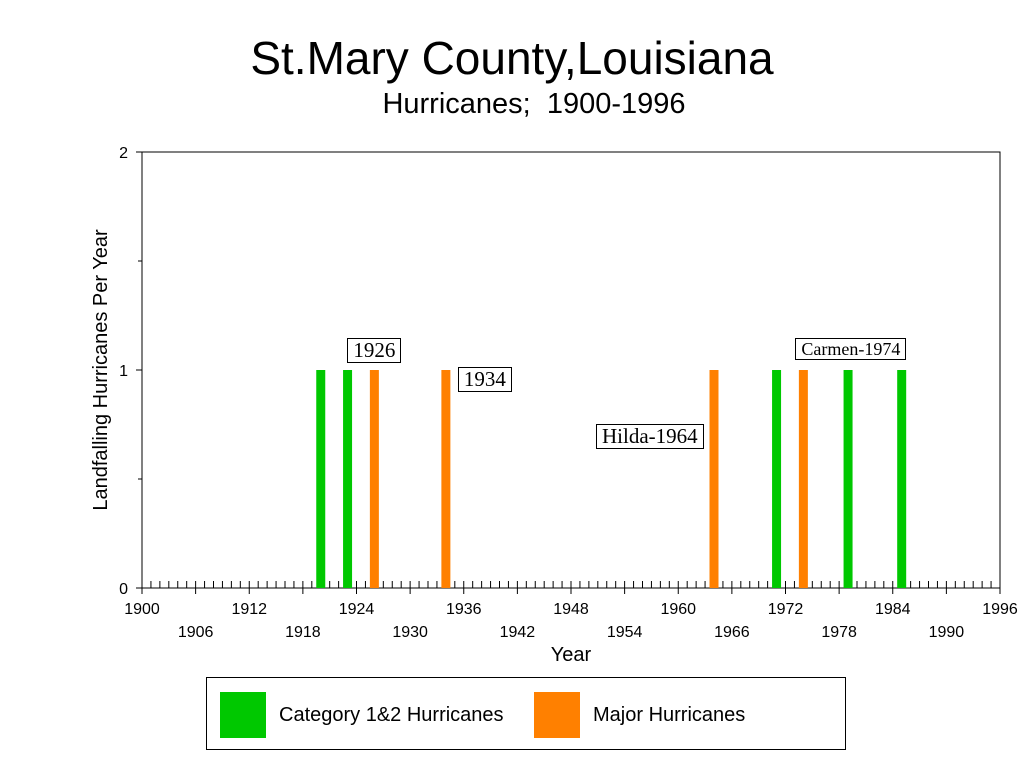 This screenshot has width=1024, height=768. What do you see at coordinates (650, 436) in the screenshot?
I see `annotation-label: Hilda-1964` at bounding box center [650, 436].